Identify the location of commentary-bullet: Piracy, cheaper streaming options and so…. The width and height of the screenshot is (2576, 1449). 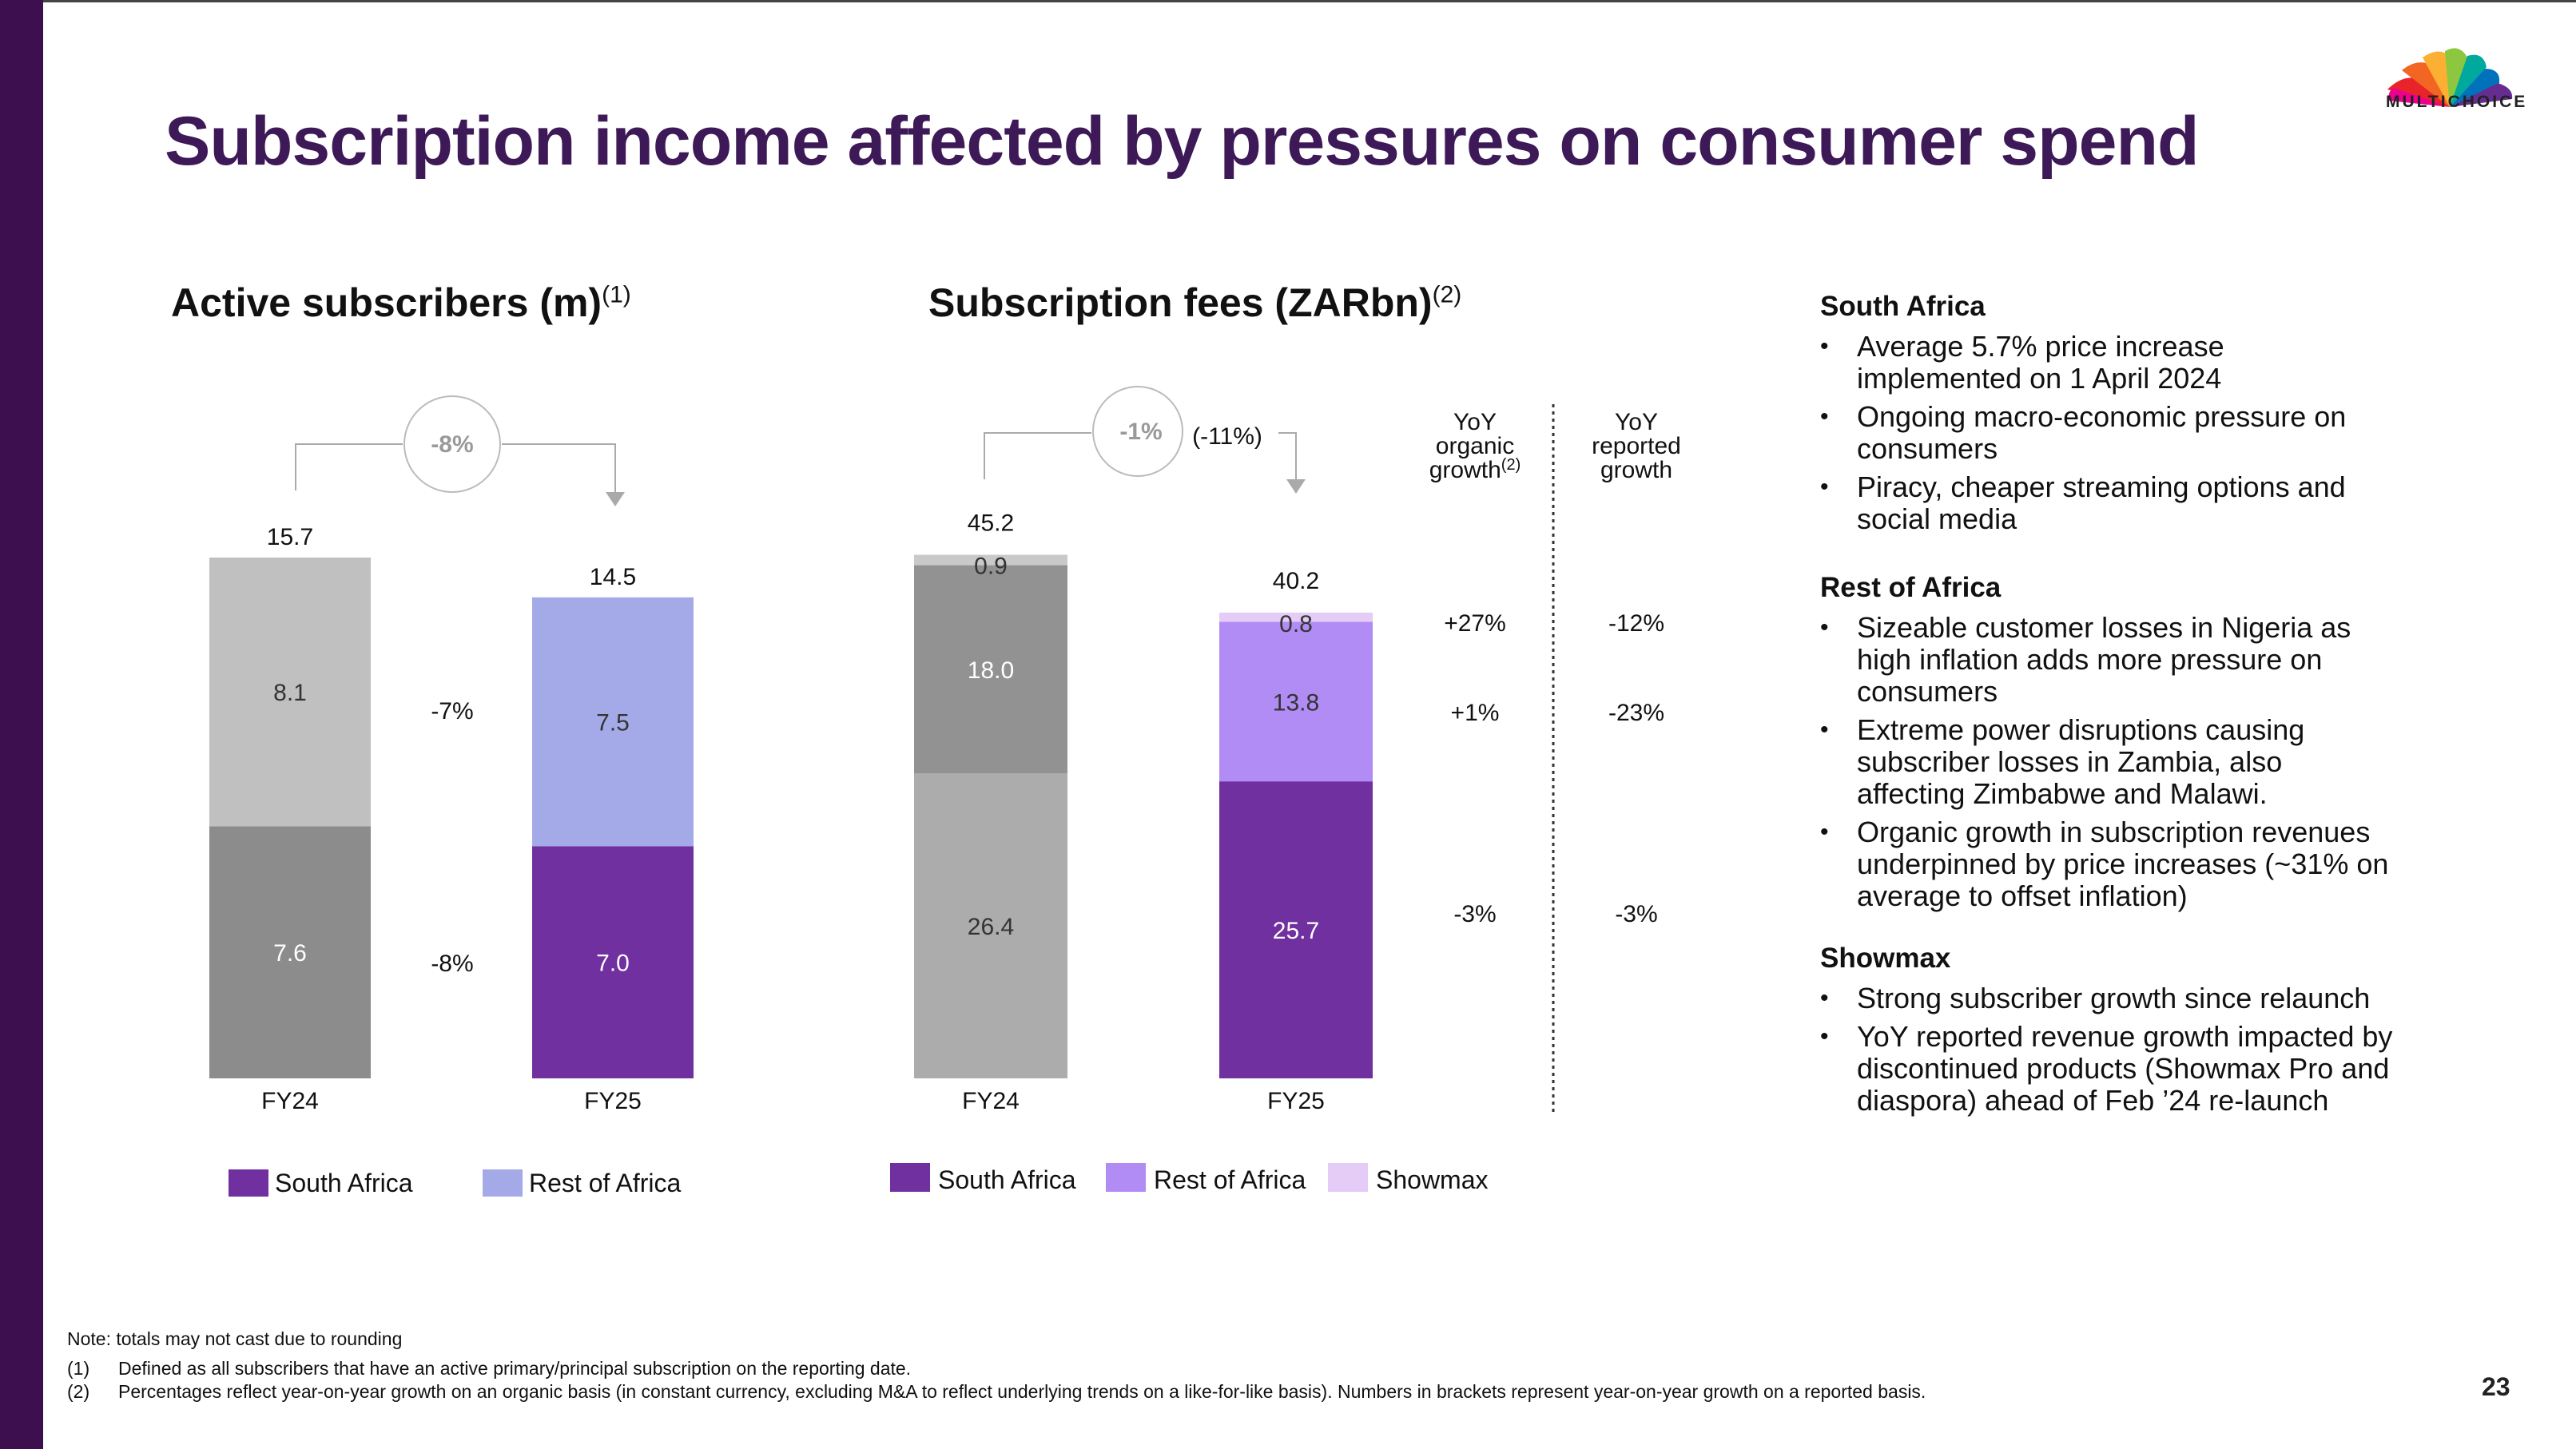
(2107, 503).